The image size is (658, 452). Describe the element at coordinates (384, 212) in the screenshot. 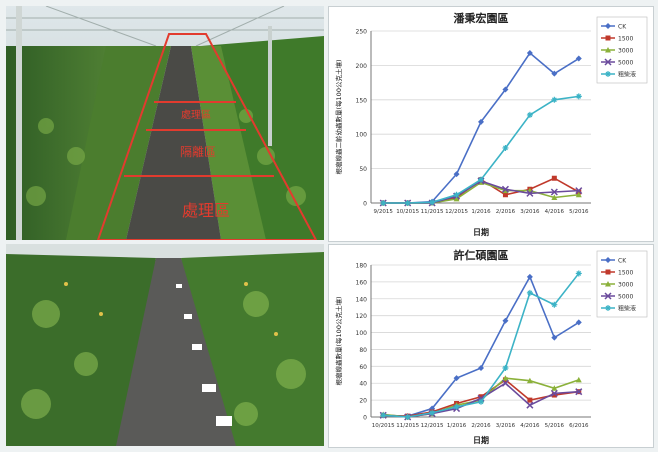

I see `x-tick-label: 9/2015` at that location.